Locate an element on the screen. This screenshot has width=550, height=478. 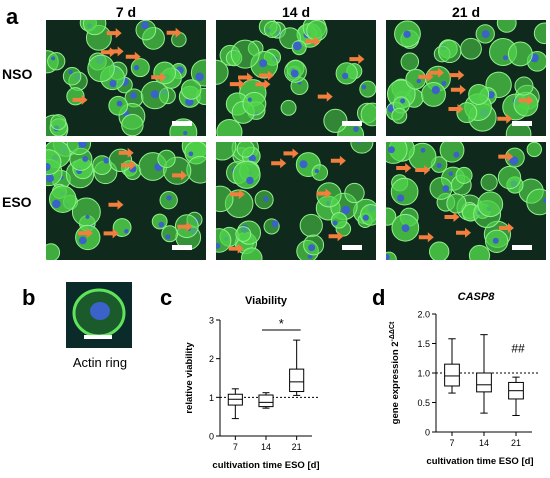
x-tick-label: 7 is located at coordinates (451, 443).